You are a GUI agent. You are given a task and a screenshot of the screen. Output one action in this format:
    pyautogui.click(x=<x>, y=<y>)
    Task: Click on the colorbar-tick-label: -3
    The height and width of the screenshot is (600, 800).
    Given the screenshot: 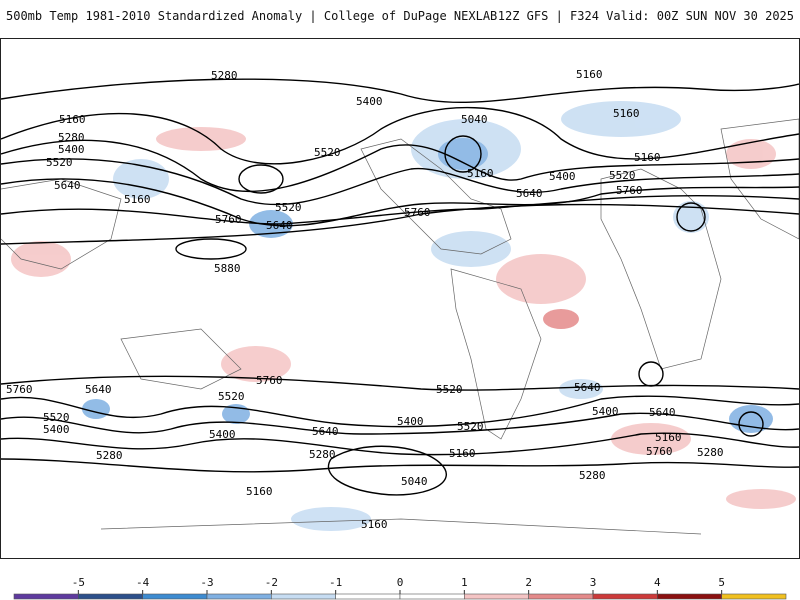 What is the action you would take?
    pyautogui.click(x=207, y=582)
    